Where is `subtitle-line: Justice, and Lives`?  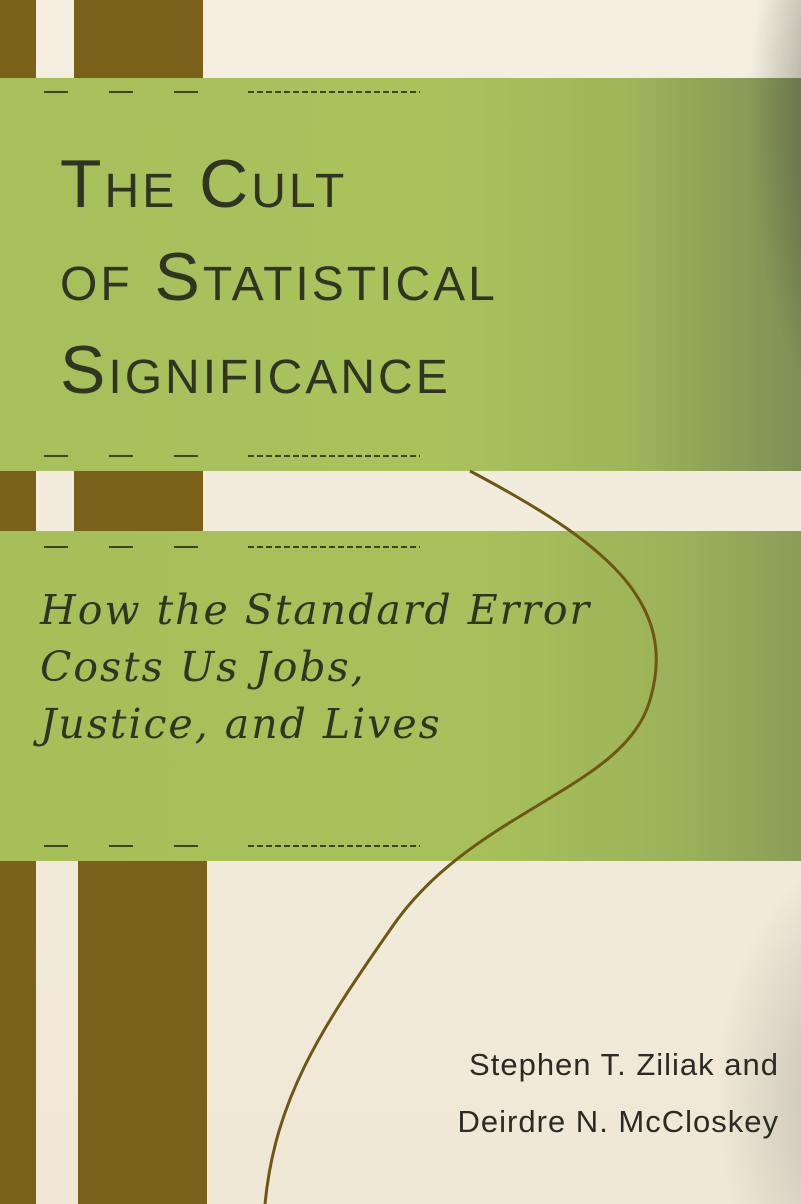 subtitle-line: Justice, and Lives is located at coordinates (241, 724).